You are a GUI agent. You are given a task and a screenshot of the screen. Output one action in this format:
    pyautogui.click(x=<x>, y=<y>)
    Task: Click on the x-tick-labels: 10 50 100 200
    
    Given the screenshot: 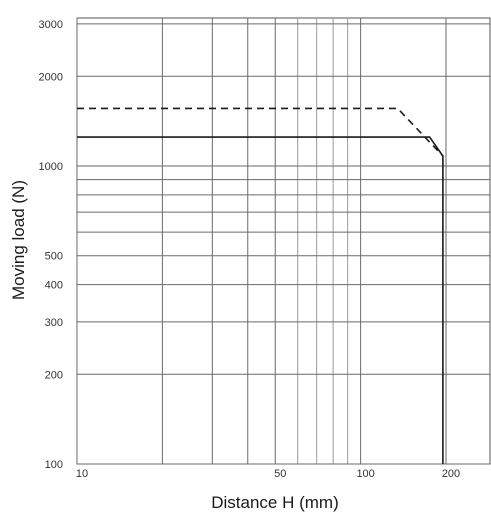 What is the action you would take?
    pyautogui.click(x=268, y=474)
    